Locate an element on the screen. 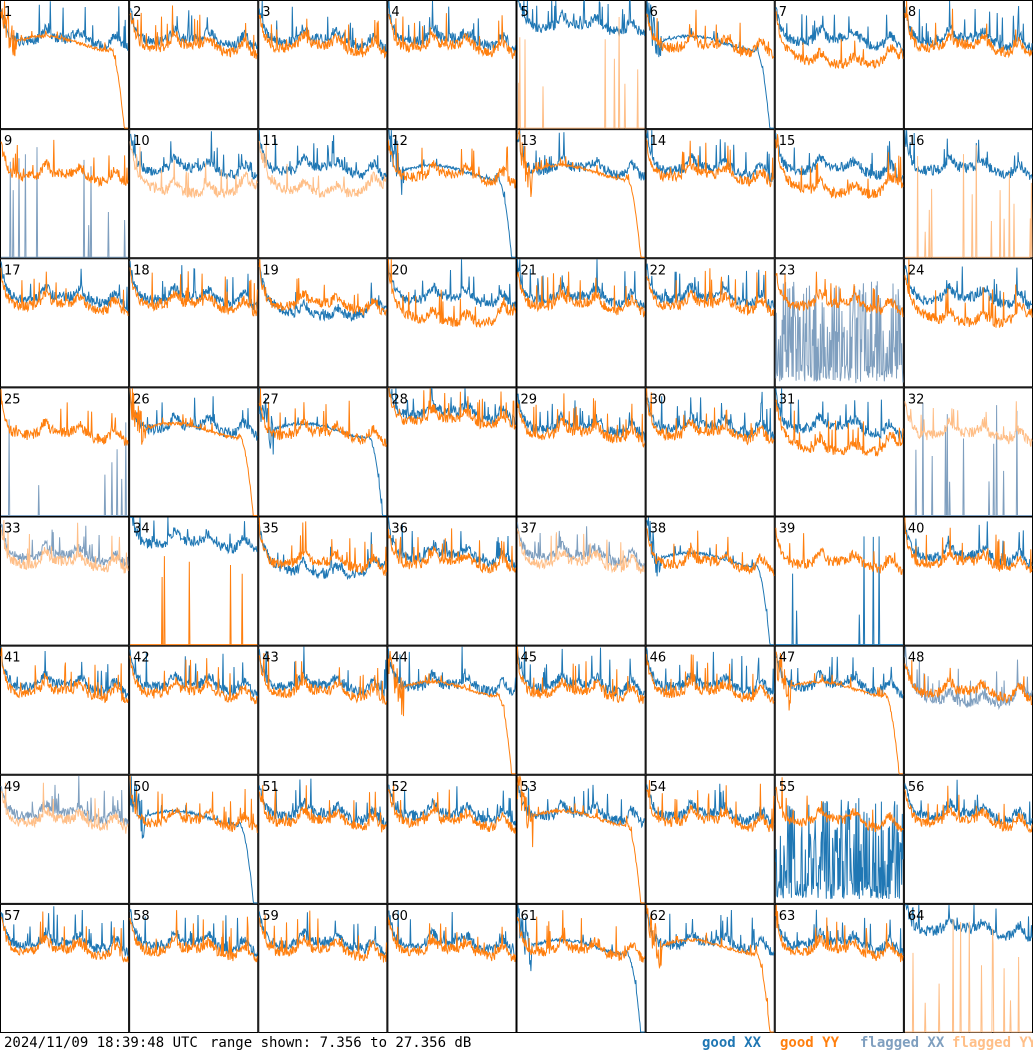  panel-27: 27 is located at coordinates (323, 452).